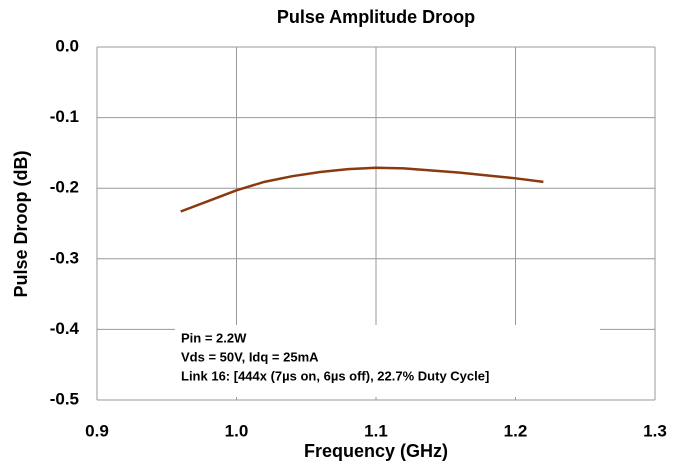 Image resolution: width=684 pixels, height=468 pixels. What do you see at coordinates (655, 430) in the screenshot?
I see `x-tick-label: 1.3` at bounding box center [655, 430].